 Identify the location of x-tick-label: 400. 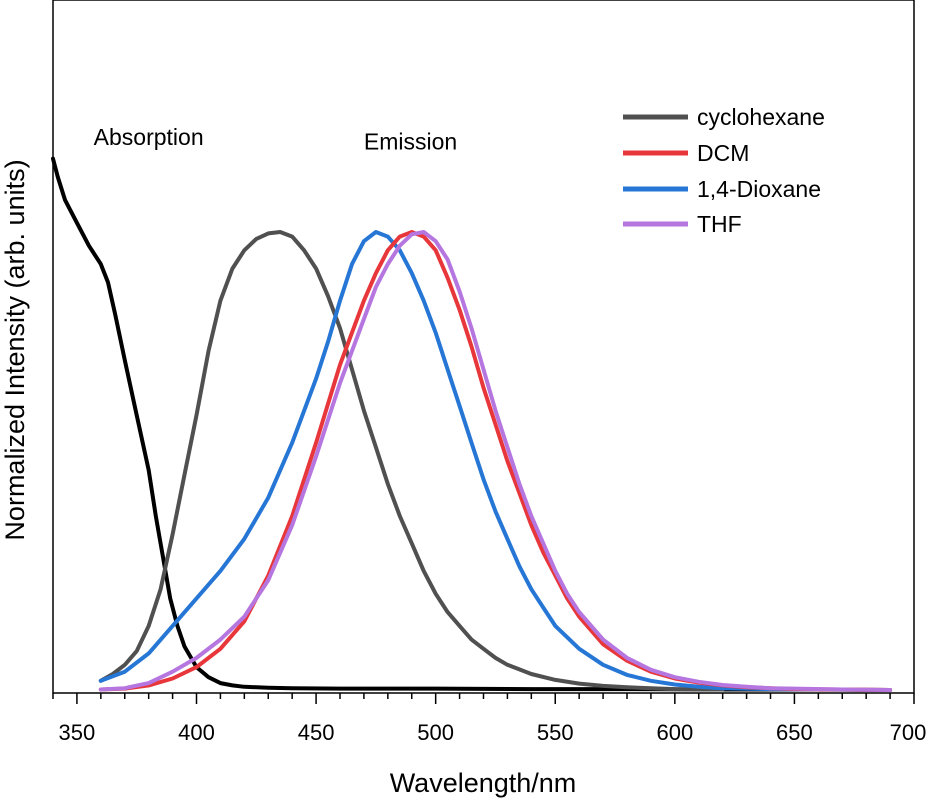
(196, 732).